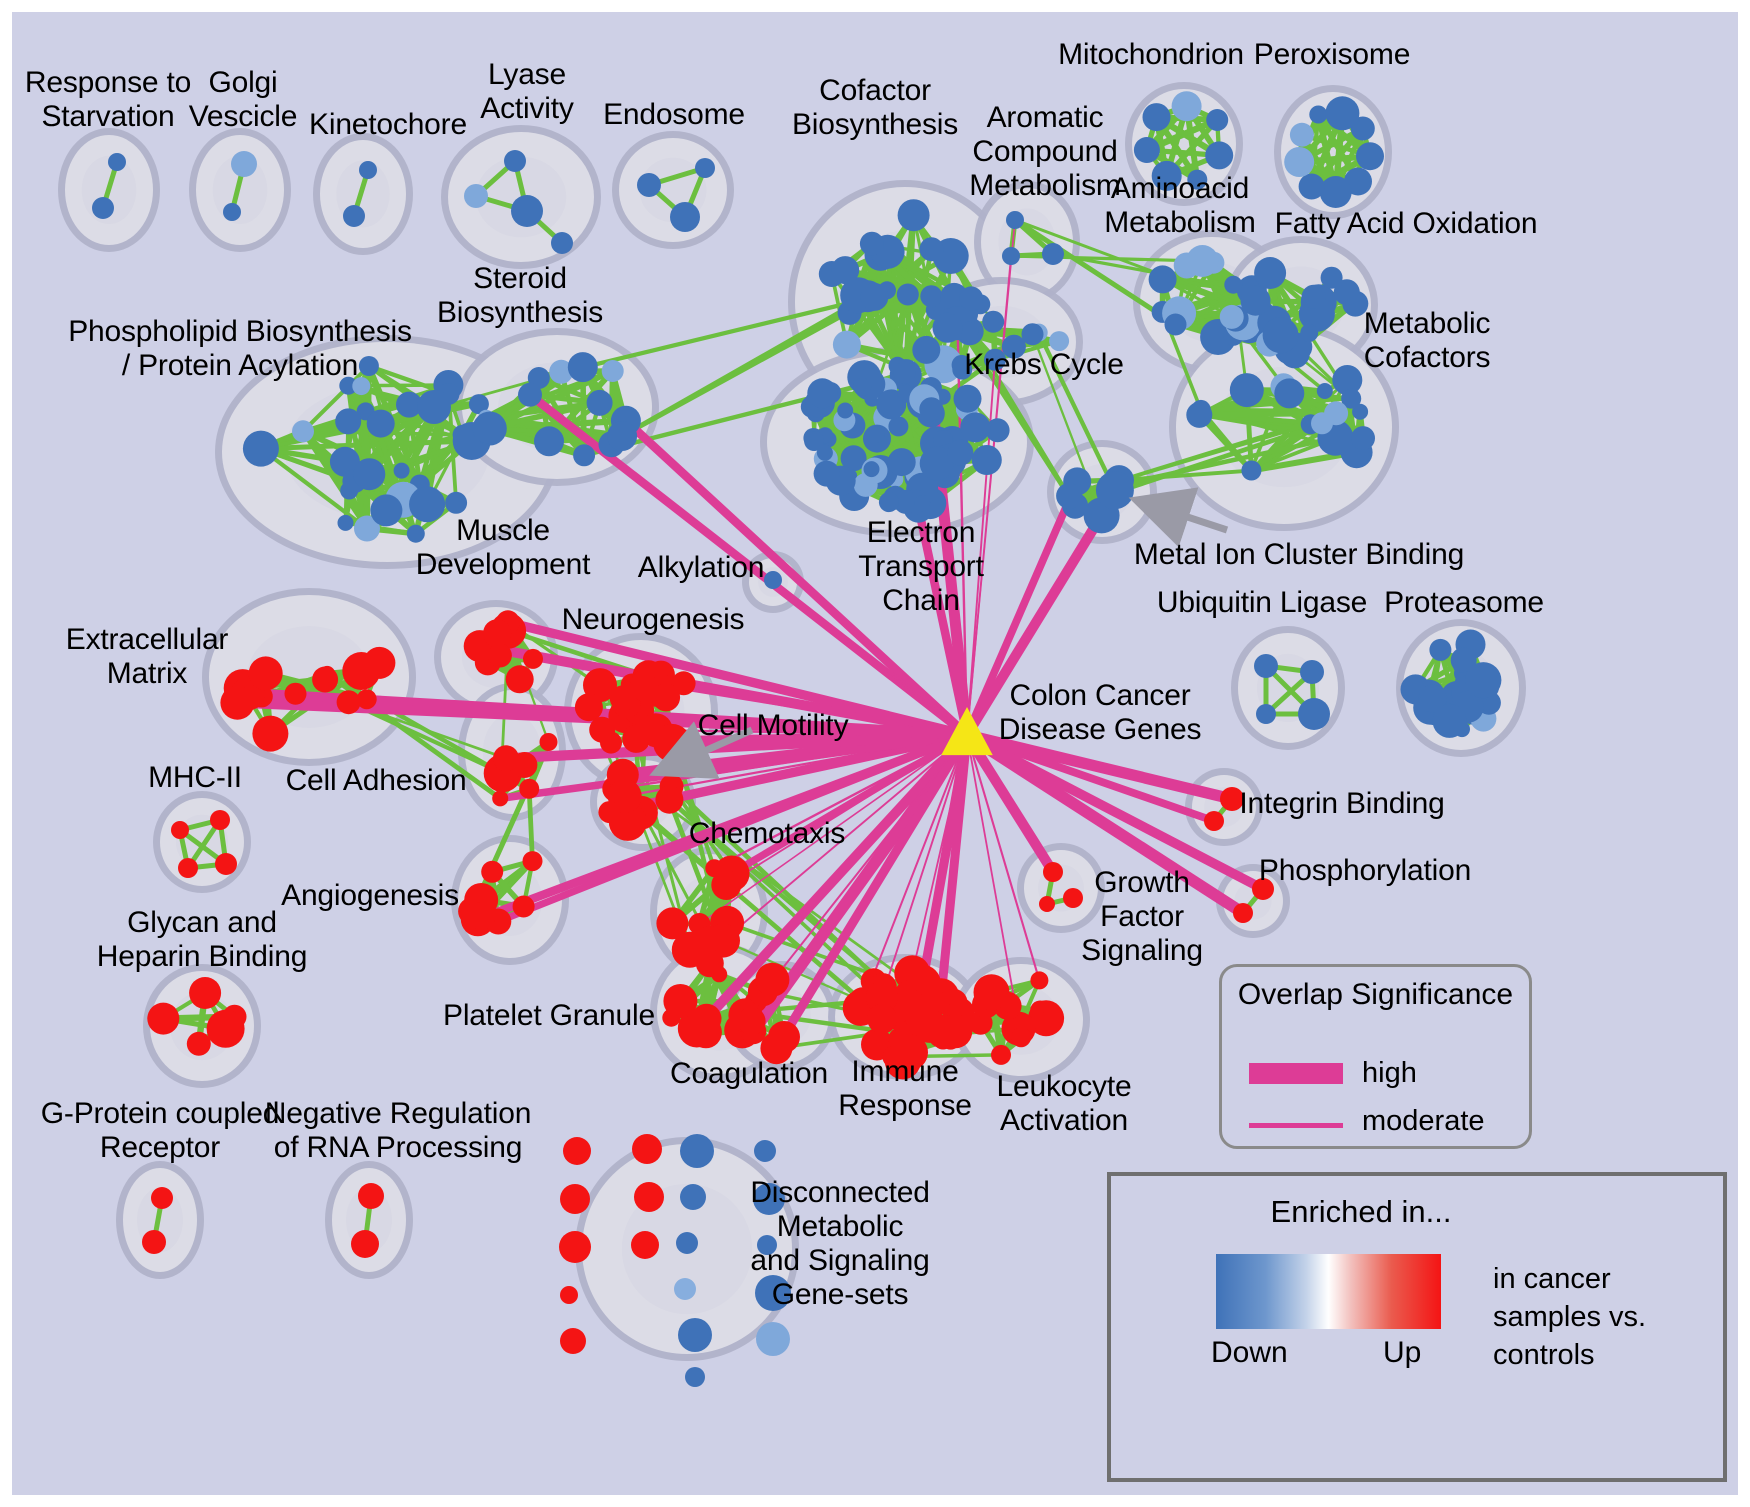  Describe the element at coordinates (673, 190) in the screenshot. I see `cluster-endosome` at that location.